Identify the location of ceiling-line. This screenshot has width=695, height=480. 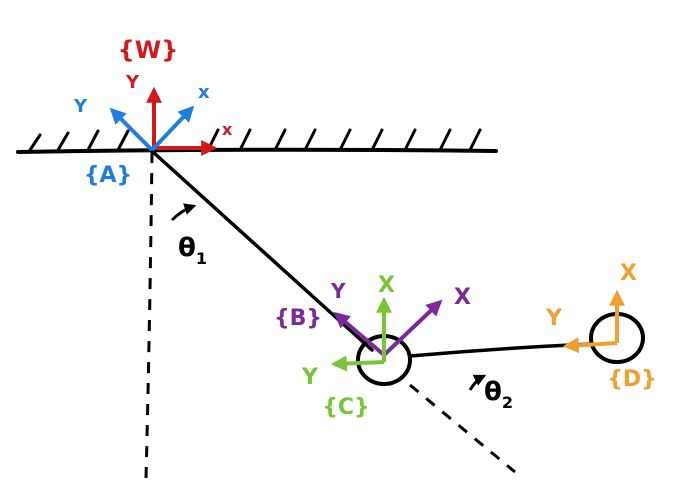
(257, 150).